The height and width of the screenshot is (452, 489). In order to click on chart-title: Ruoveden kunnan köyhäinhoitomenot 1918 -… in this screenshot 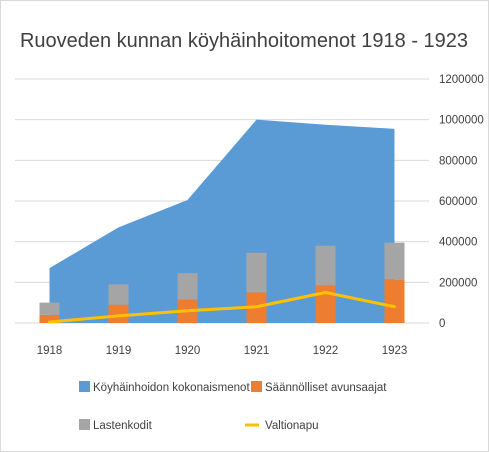, I will do `click(244, 41)`.